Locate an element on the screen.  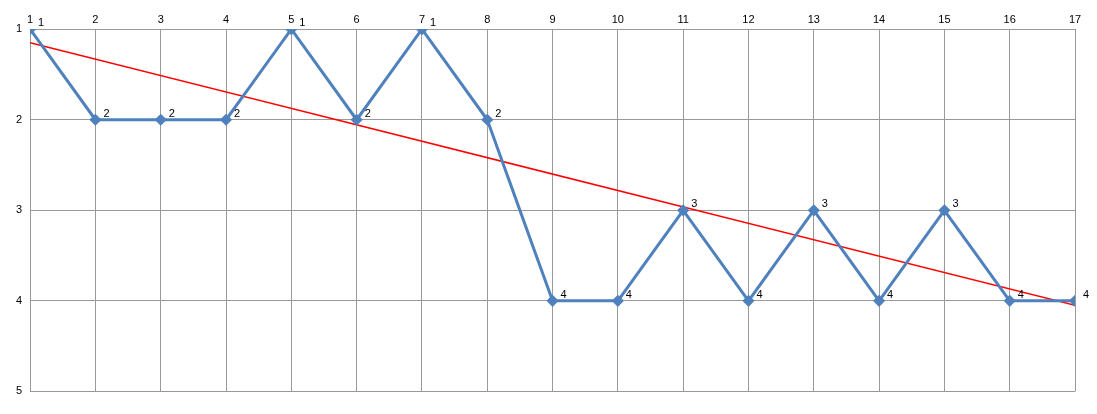
x-tick-label: 10 is located at coordinates (617, 18).